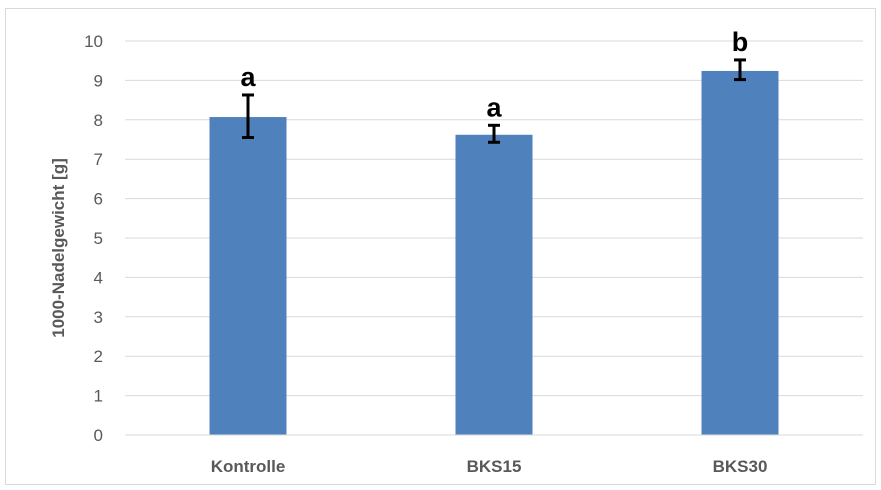 The height and width of the screenshot is (490, 881). I want to click on y-tick-label: 6, so click(98, 199).